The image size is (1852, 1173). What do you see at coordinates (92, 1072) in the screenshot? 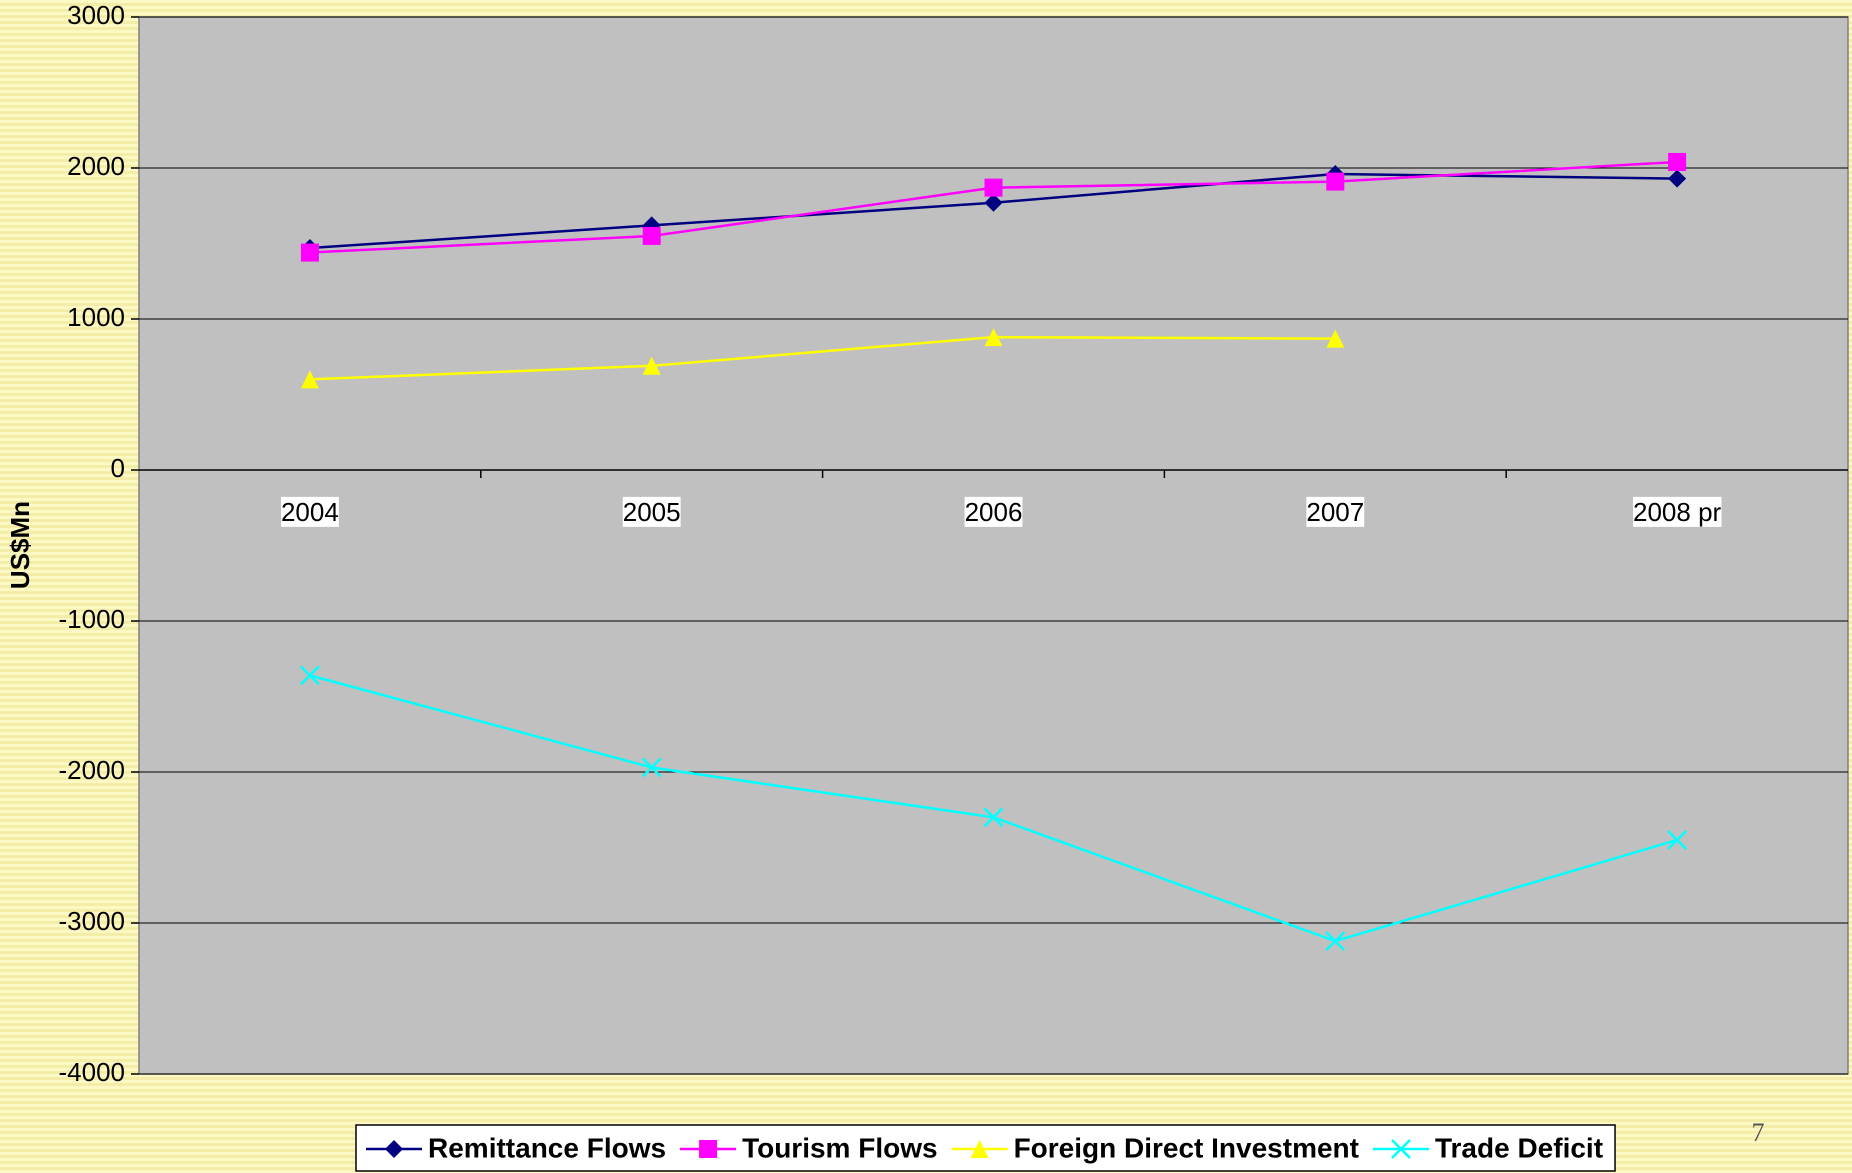
I see `y-tick-label: -4000` at bounding box center [92, 1072].